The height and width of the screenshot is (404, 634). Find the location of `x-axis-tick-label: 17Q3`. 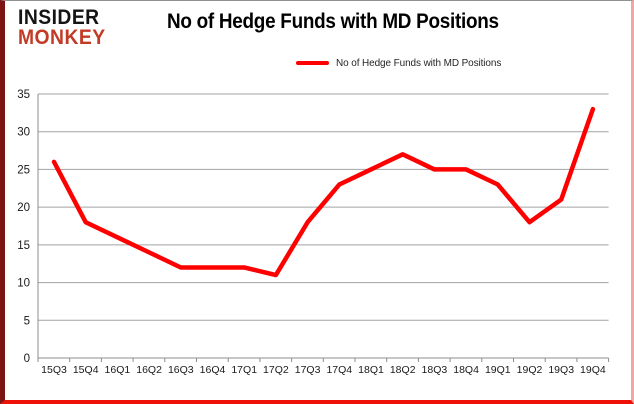

x-axis-tick-label: 17Q3 is located at coordinates (308, 370).